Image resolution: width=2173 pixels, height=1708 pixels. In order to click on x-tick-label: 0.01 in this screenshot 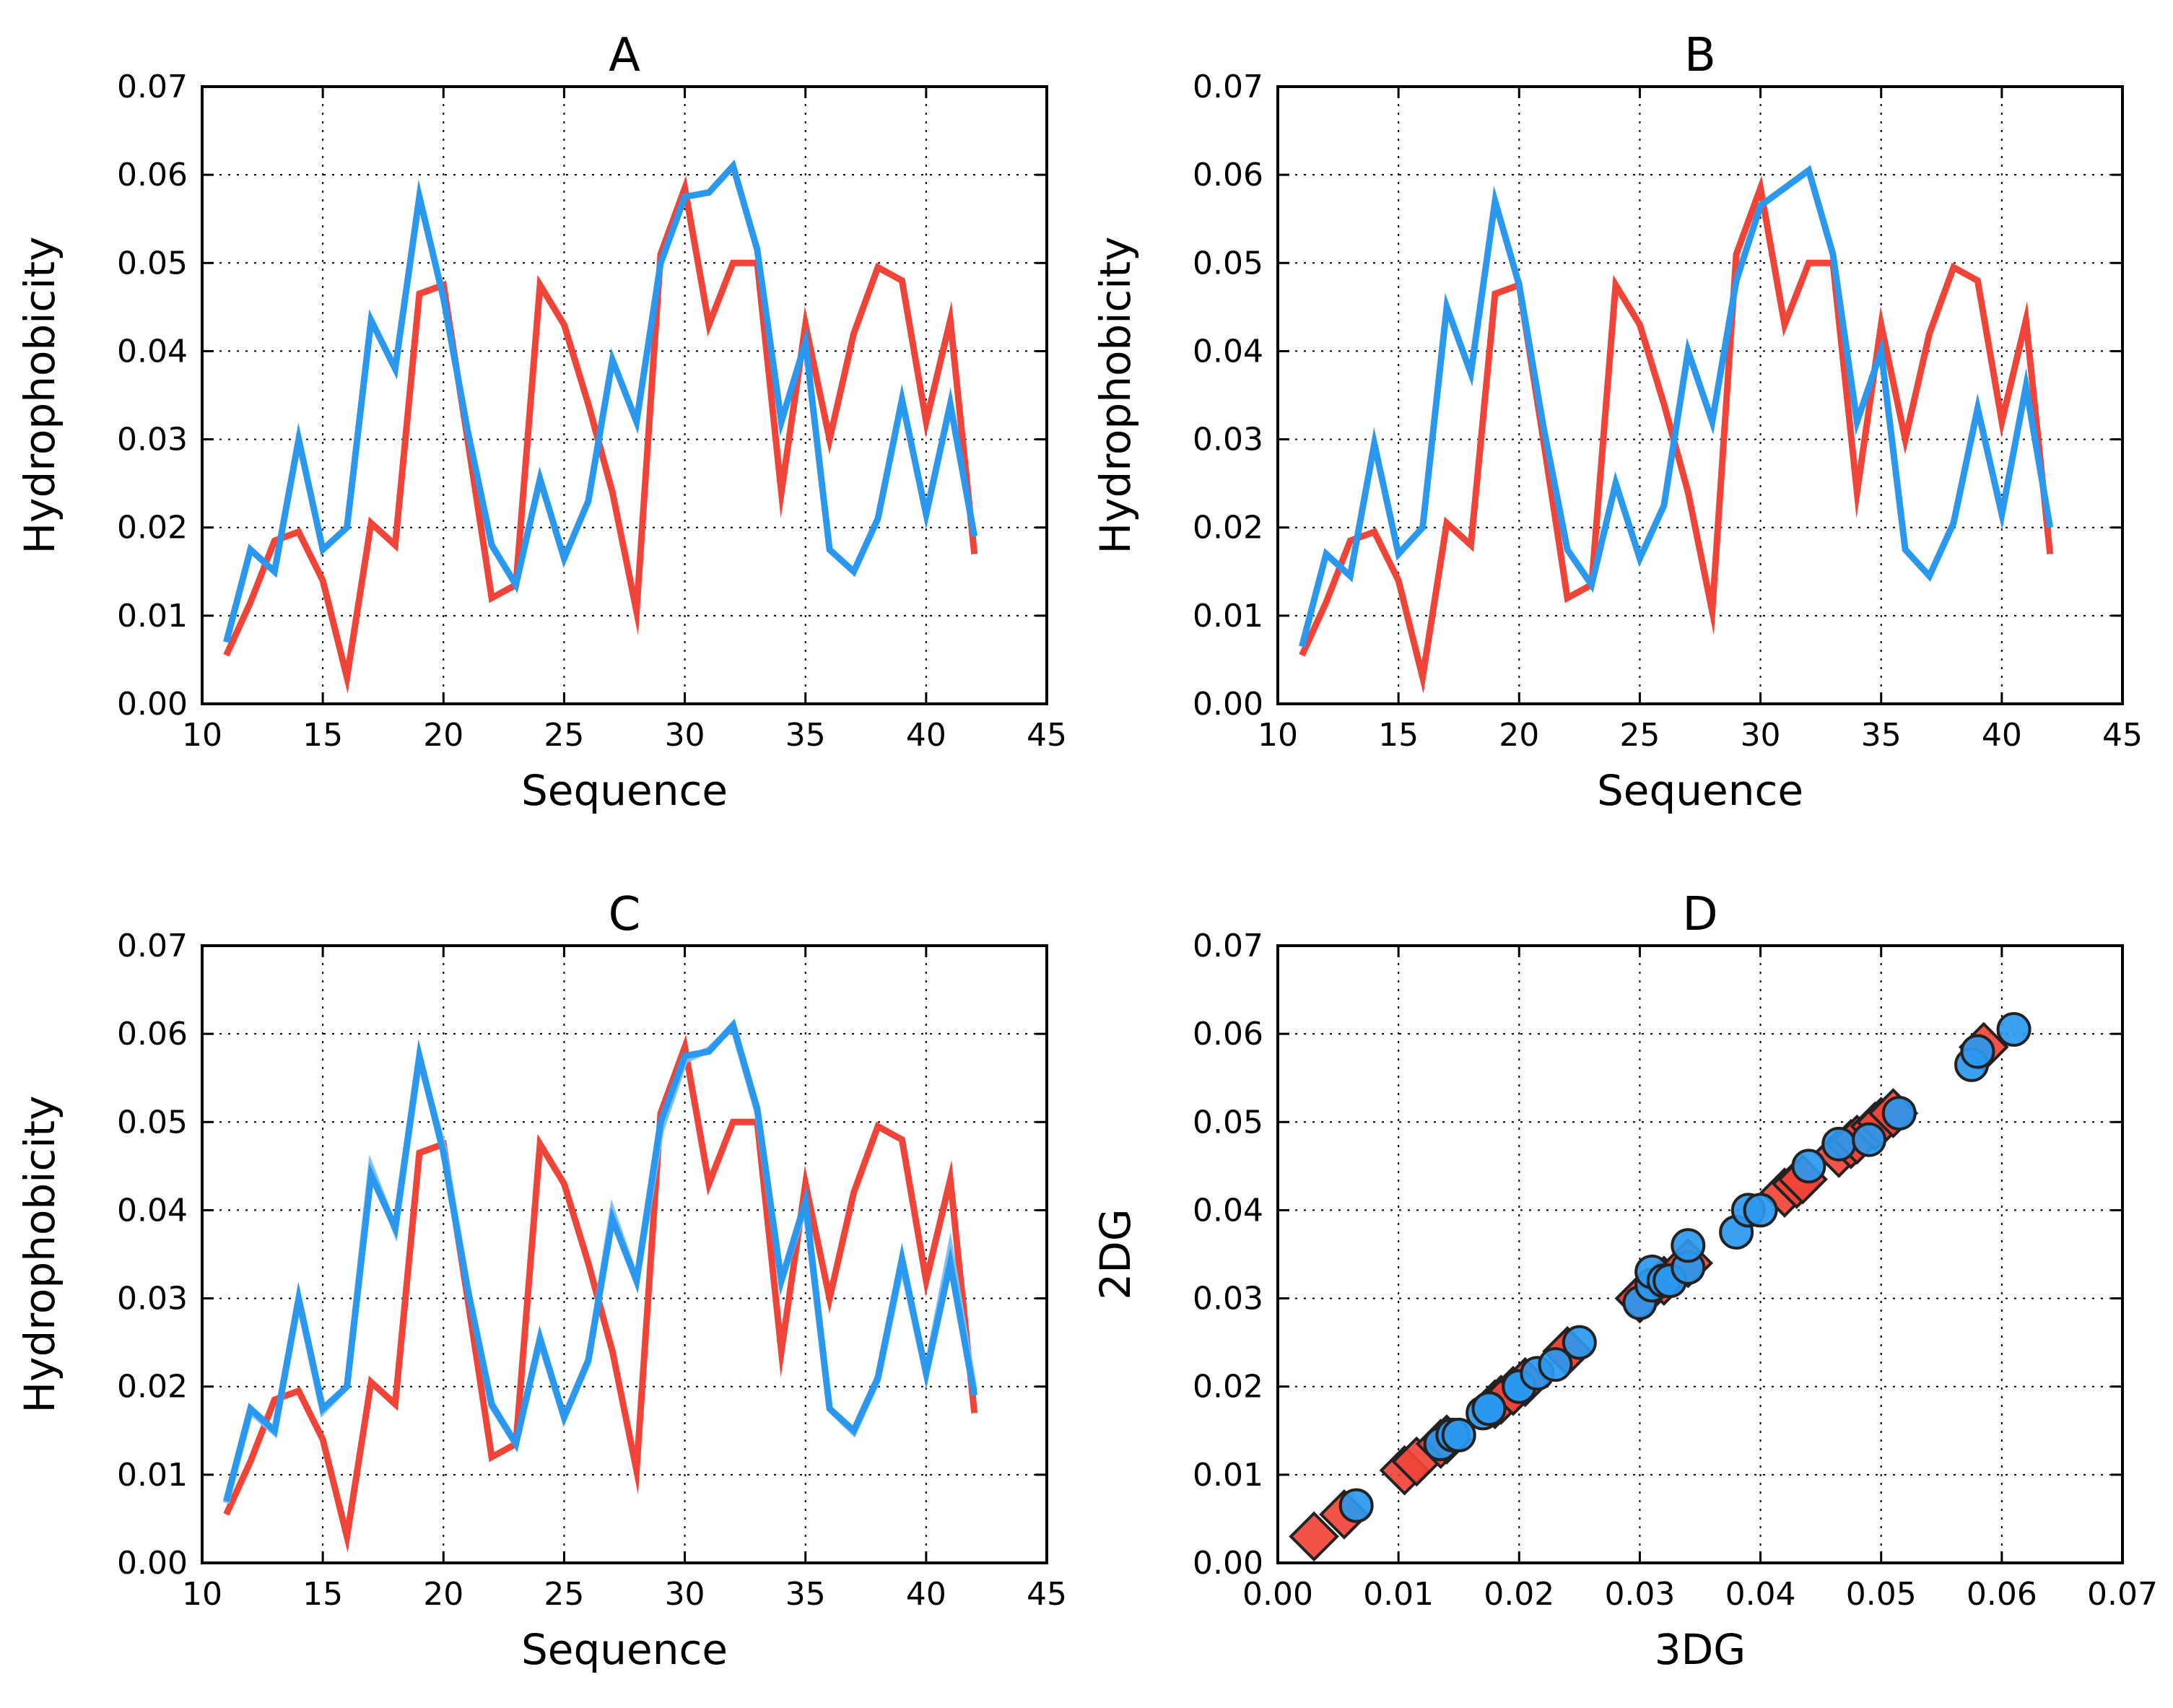, I will do `click(1399, 1595)`.